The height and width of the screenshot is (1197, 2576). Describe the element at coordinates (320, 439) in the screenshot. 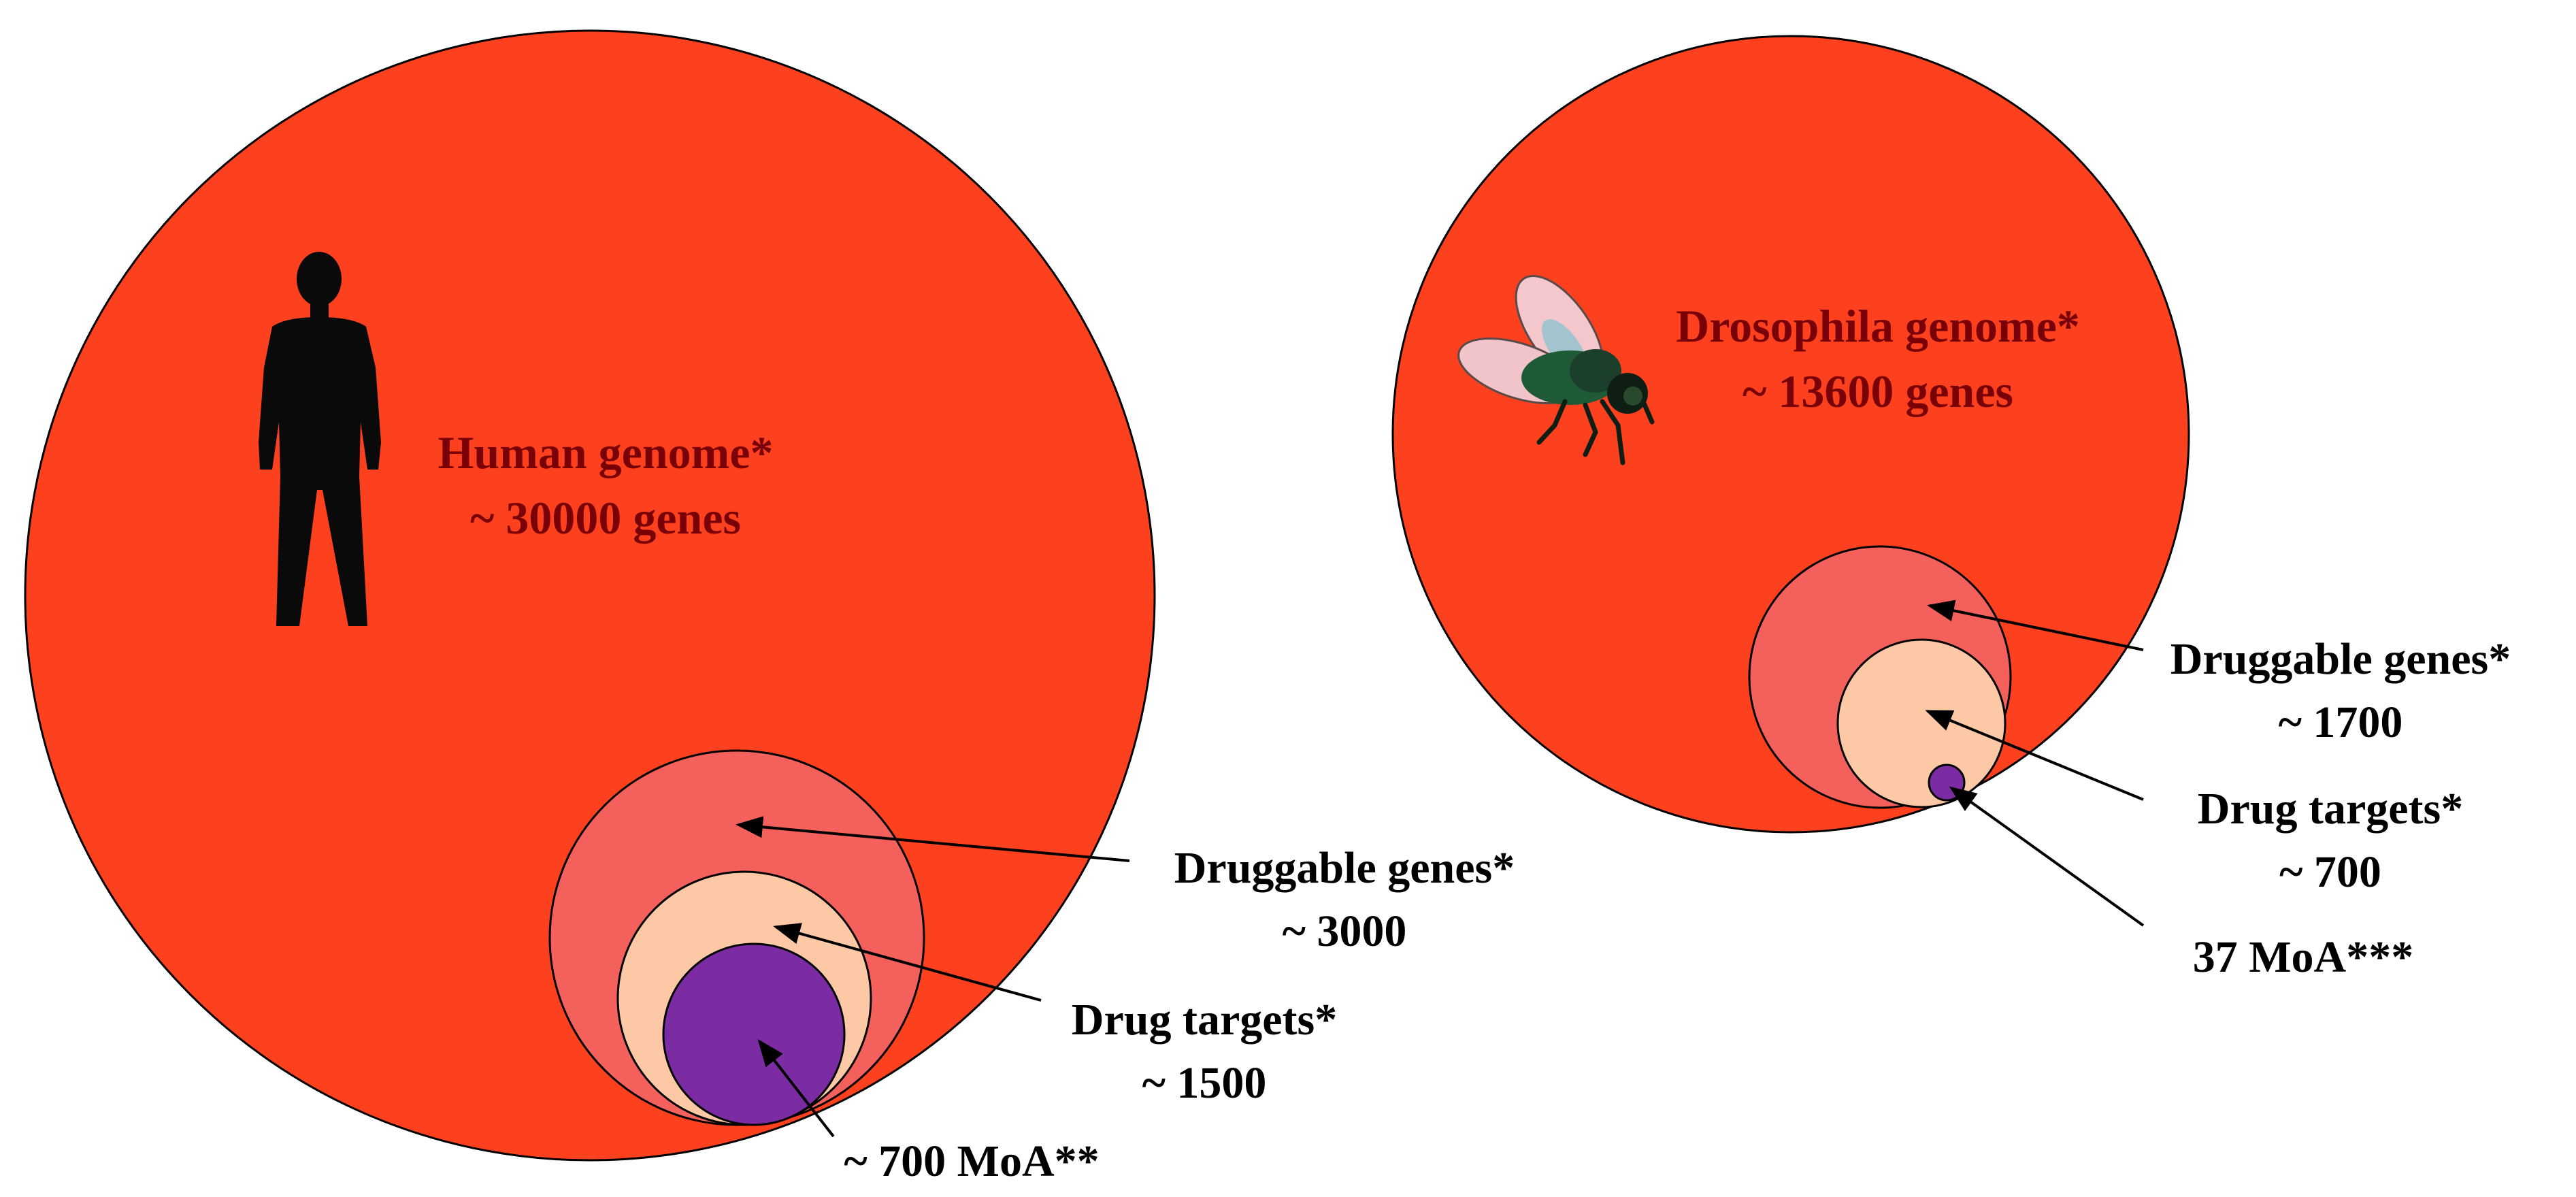

I see `human-silhouette-icon` at that location.